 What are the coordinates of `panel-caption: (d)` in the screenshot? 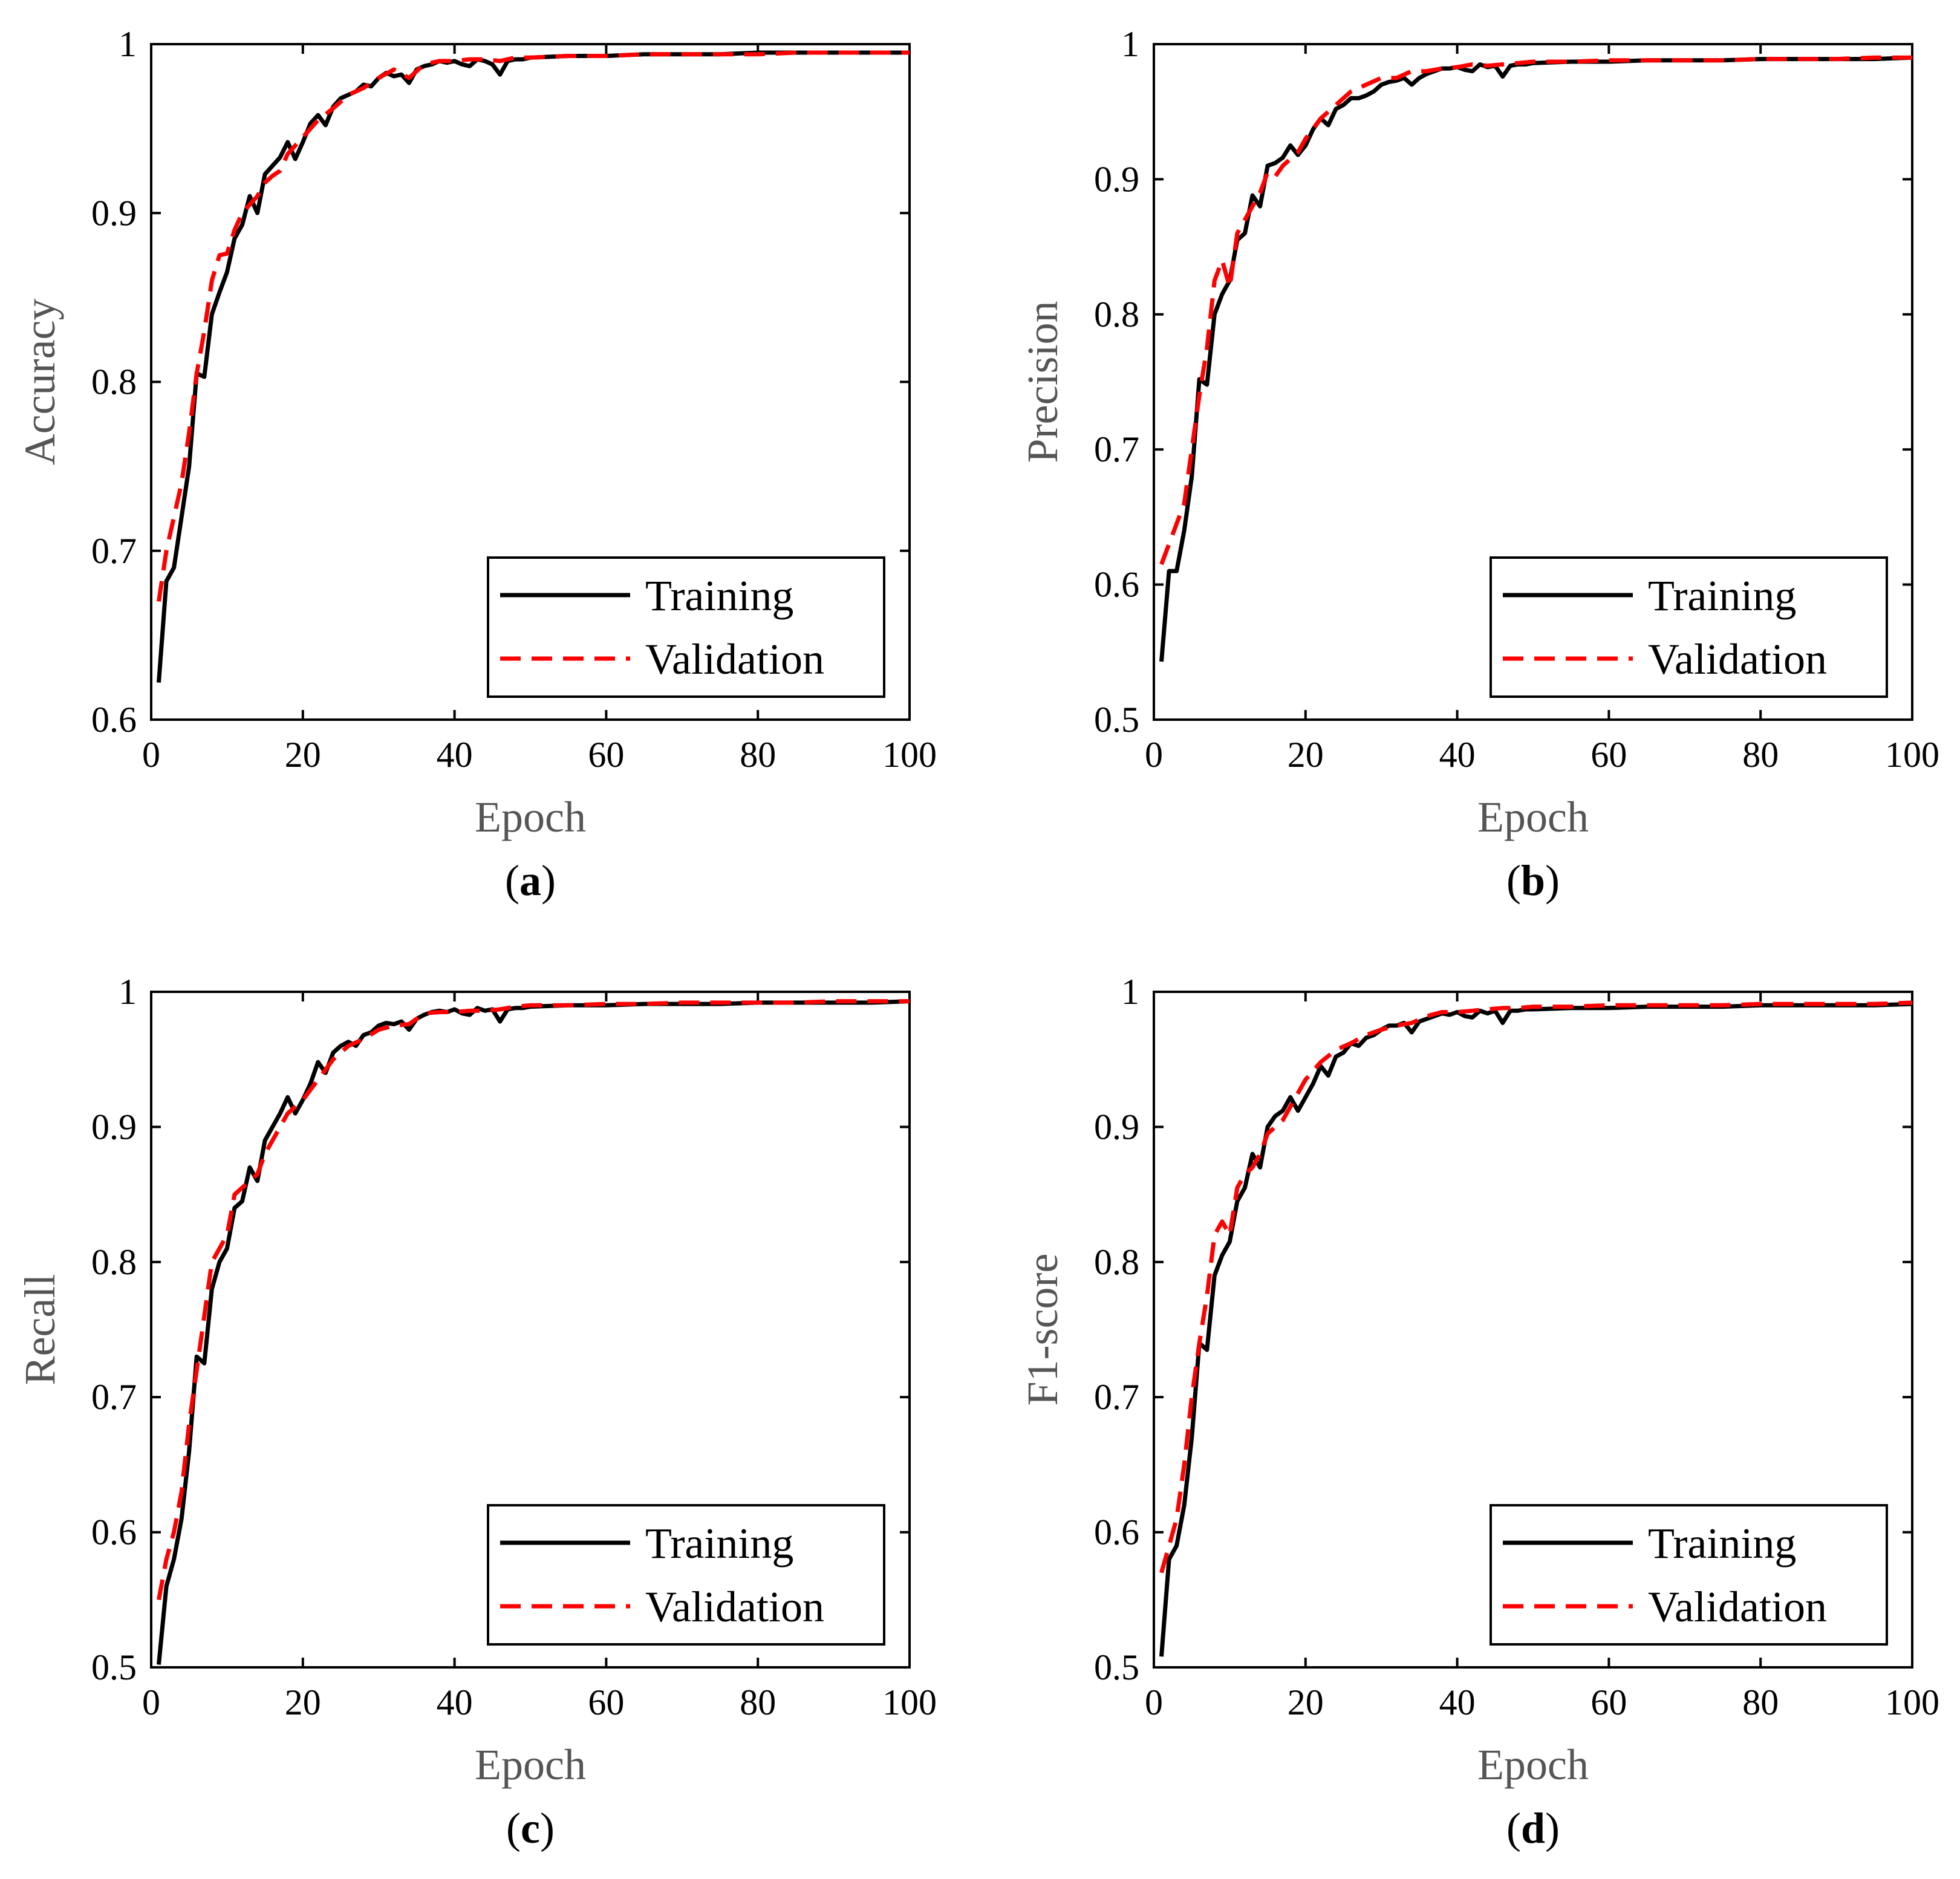 It's located at (1533, 1828).